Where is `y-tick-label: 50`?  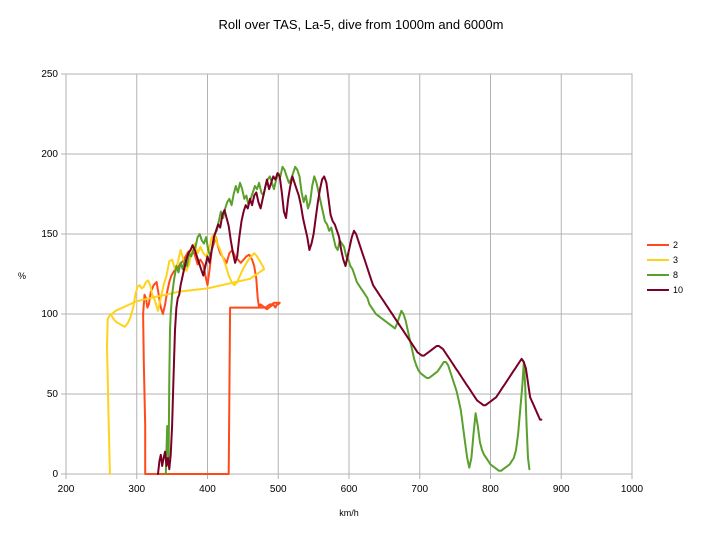 y-tick-label: 50 is located at coordinates (53, 394).